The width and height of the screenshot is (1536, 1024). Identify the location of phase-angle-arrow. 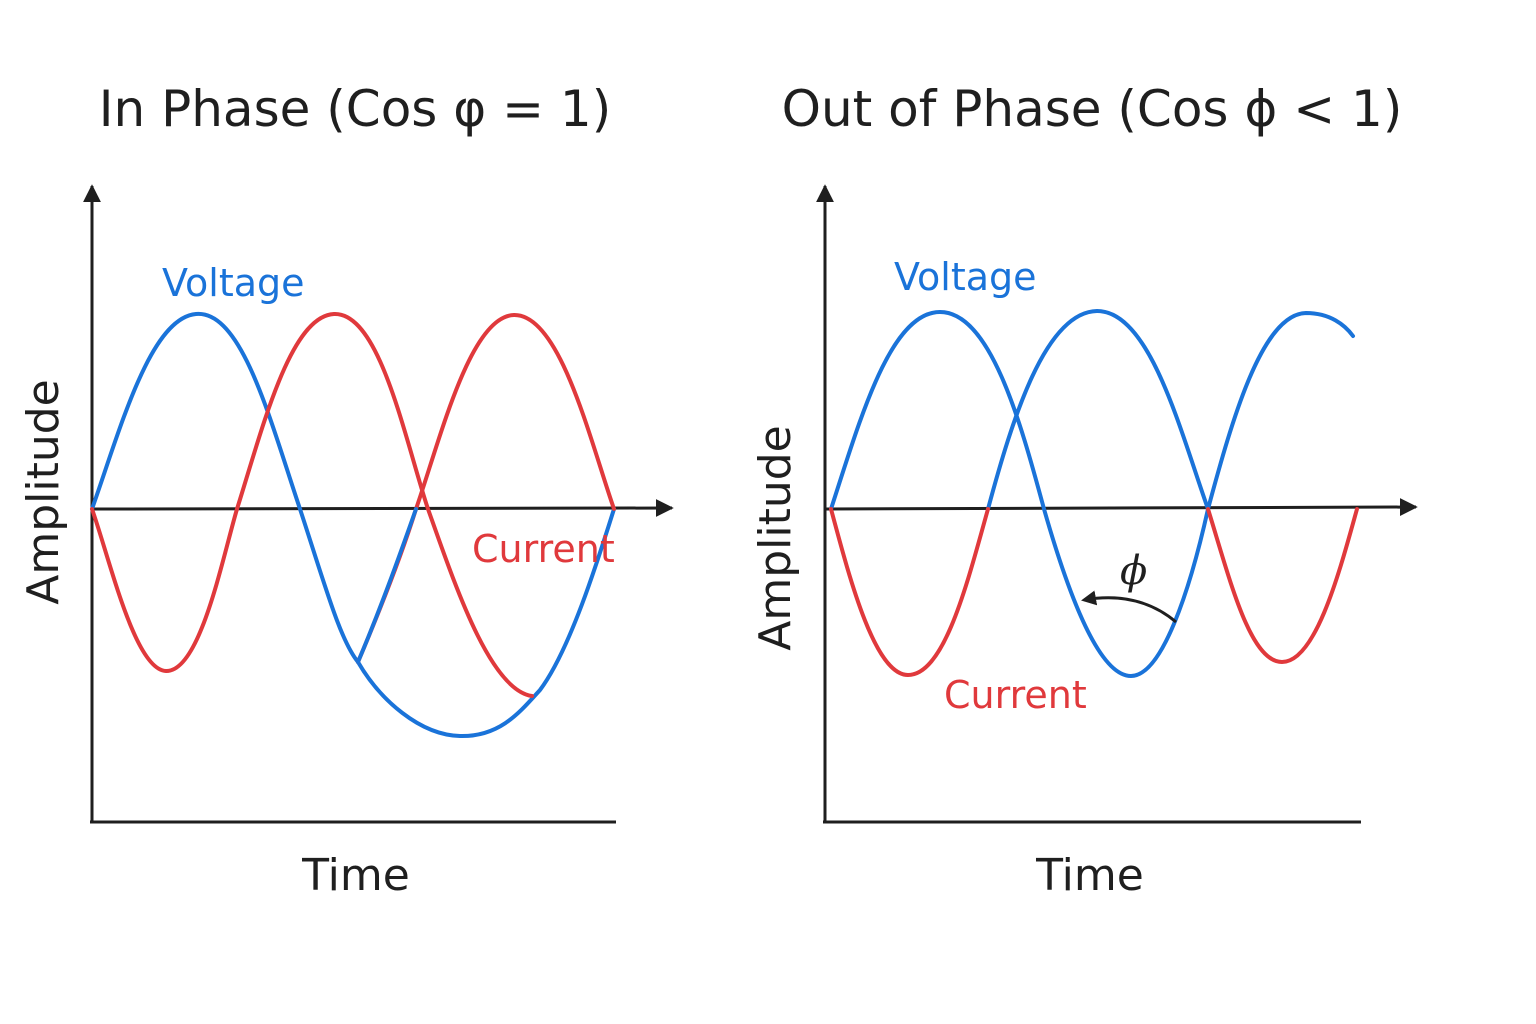
(1129, 607).